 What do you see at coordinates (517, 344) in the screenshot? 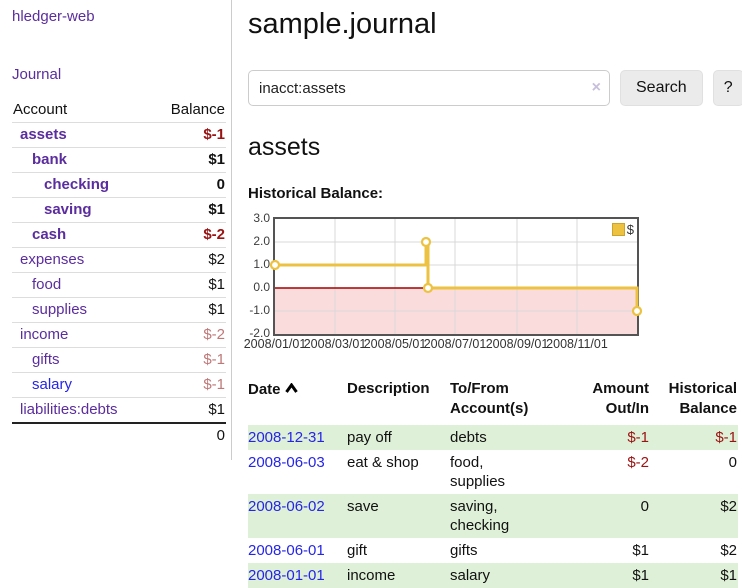
I see `x-axis-tick: 2008/09/01` at bounding box center [517, 344].